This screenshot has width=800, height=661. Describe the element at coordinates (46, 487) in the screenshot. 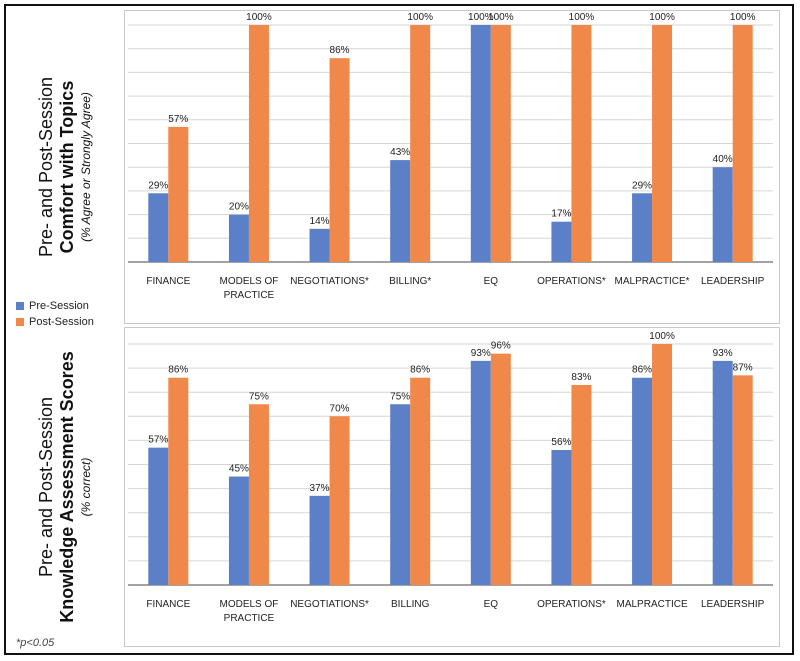

I see `bottom-title-line1: Pre- and Post-Session` at that location.